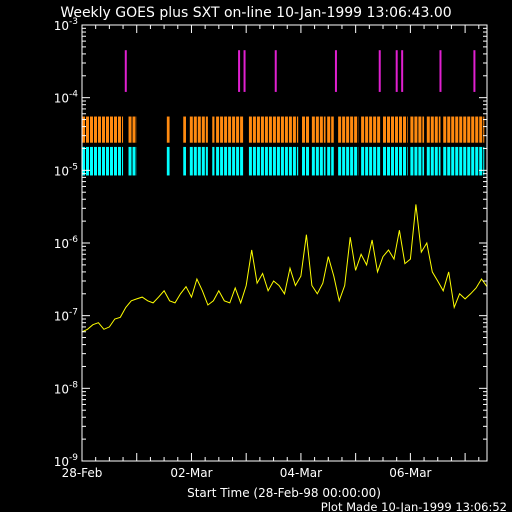 This screenshot has height=512, width=512. I want to click on y-tick-label: 10⁻⁸, so click(66, 388).